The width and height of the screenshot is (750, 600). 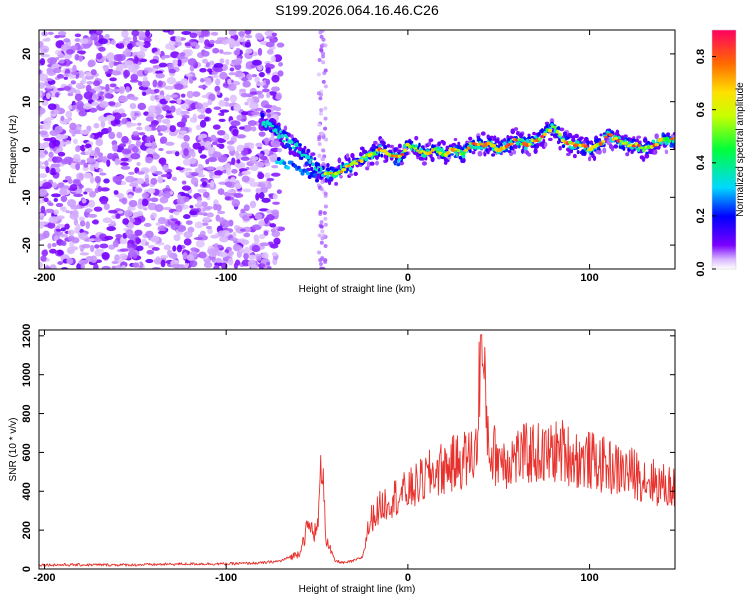 I want to click on ridge-branch-cell, so click(x=277, y=162).